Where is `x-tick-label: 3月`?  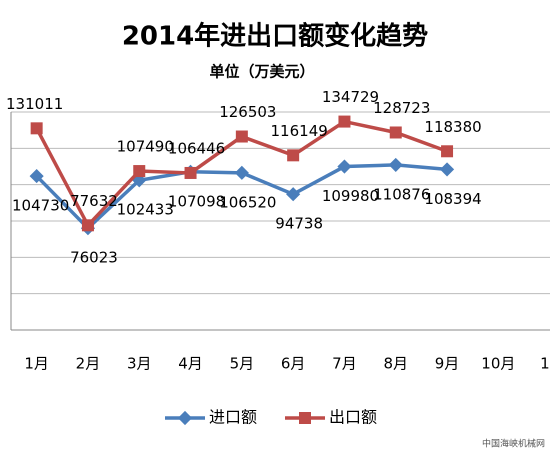 x-tick-label: 3月 is located at coordinates (139, 364).